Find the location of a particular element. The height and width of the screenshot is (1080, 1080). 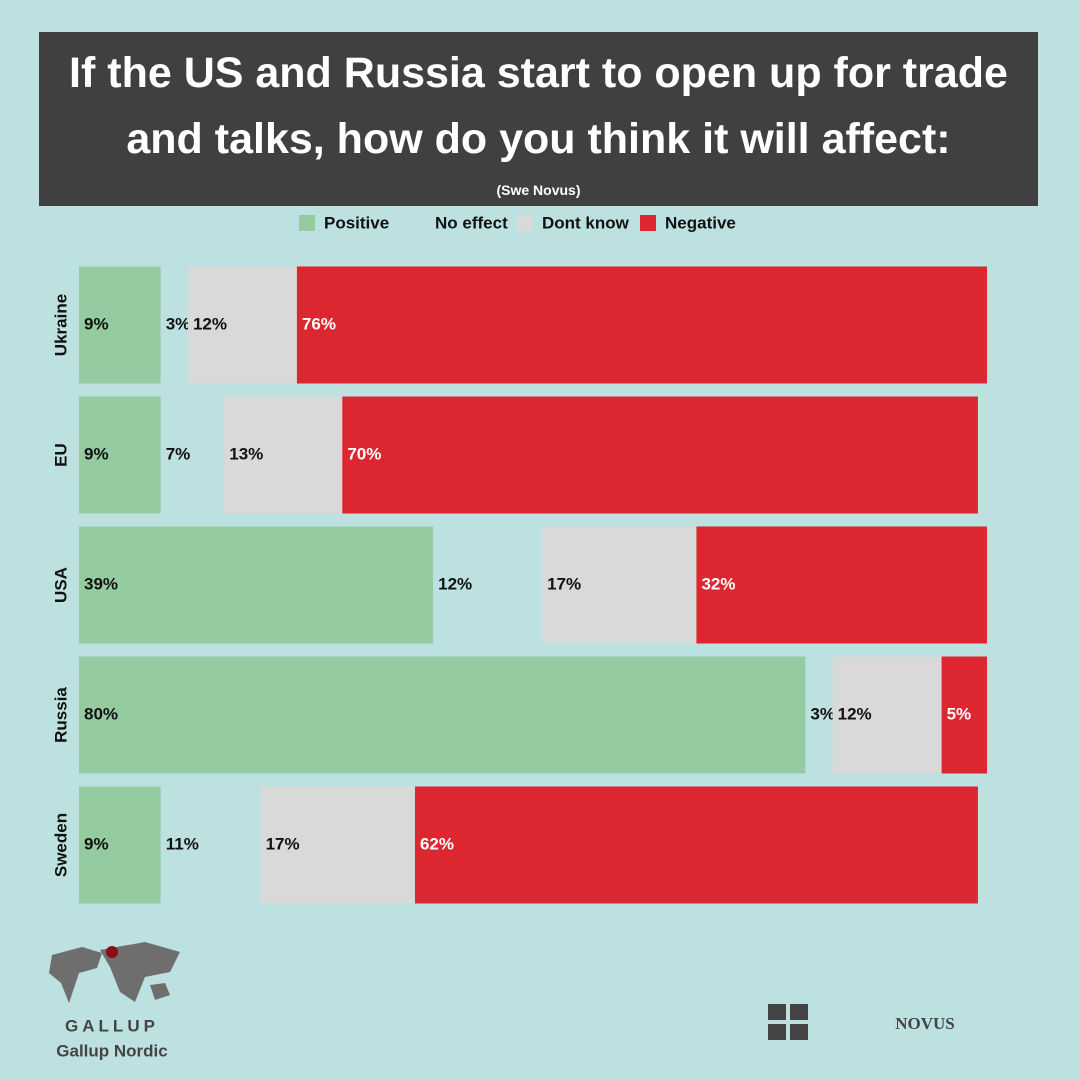

y-tick-label: EU is located at coordinates (60, 455).